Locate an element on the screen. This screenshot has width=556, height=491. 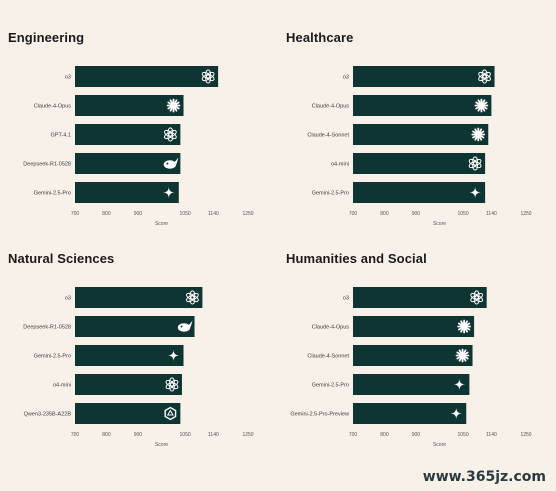
chart-title: Natural Sciences is located at coordinates (61, 258).